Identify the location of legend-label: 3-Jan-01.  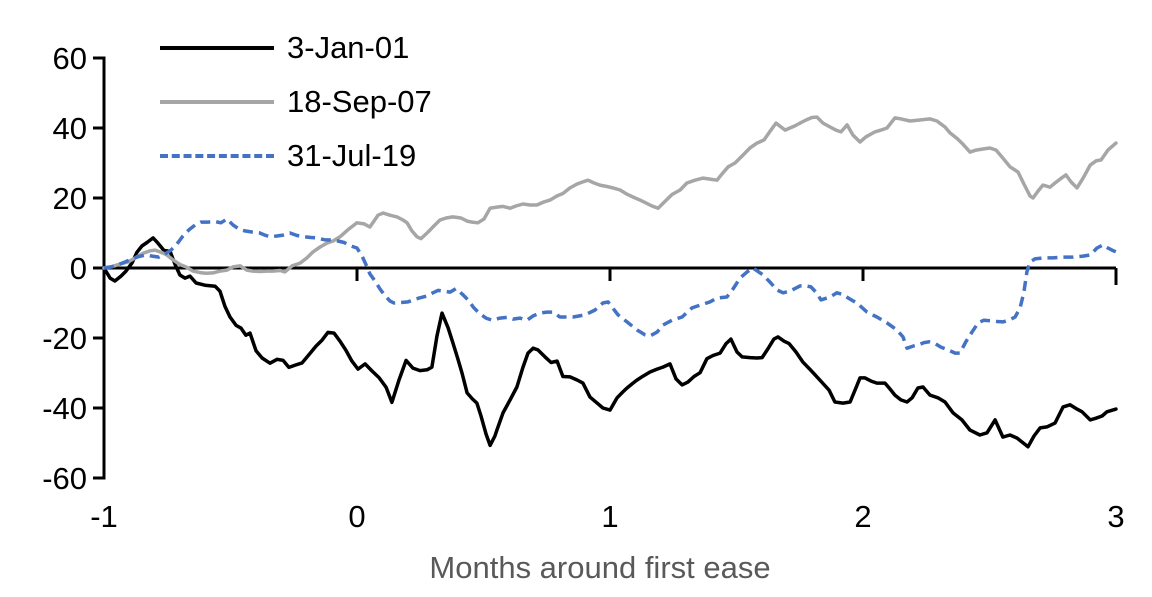
(348, 47).